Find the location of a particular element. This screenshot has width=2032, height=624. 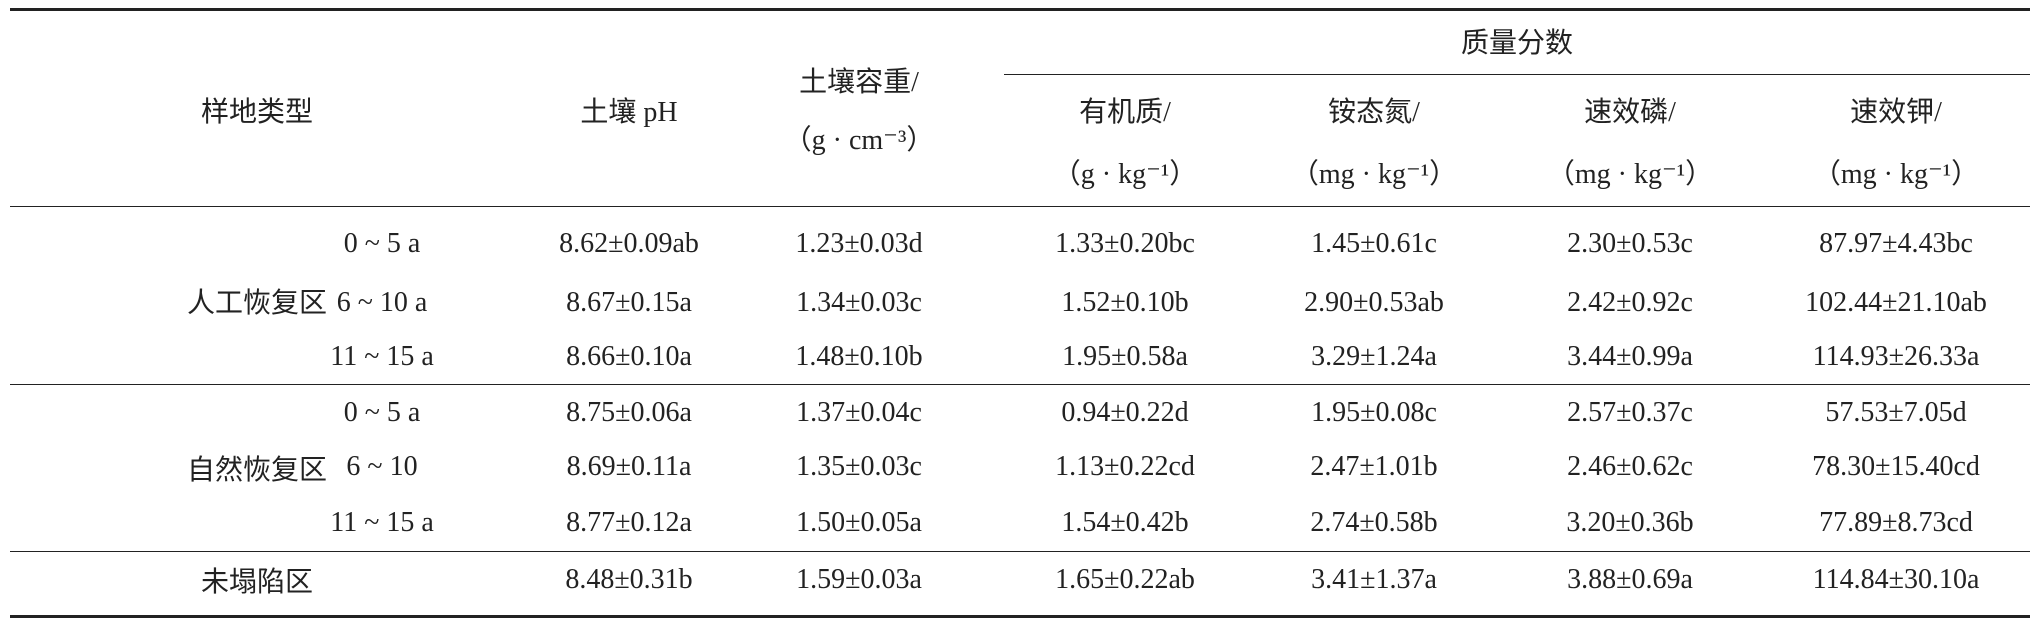

age-cell: 6 ~ 10 is located at coordinates (382, 466).